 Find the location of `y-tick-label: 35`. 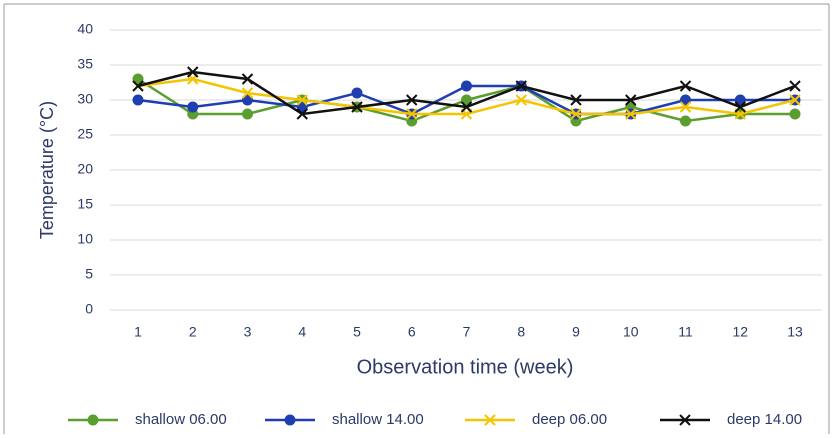

y-tick-label: 35 is located at coordinates (85, 64).